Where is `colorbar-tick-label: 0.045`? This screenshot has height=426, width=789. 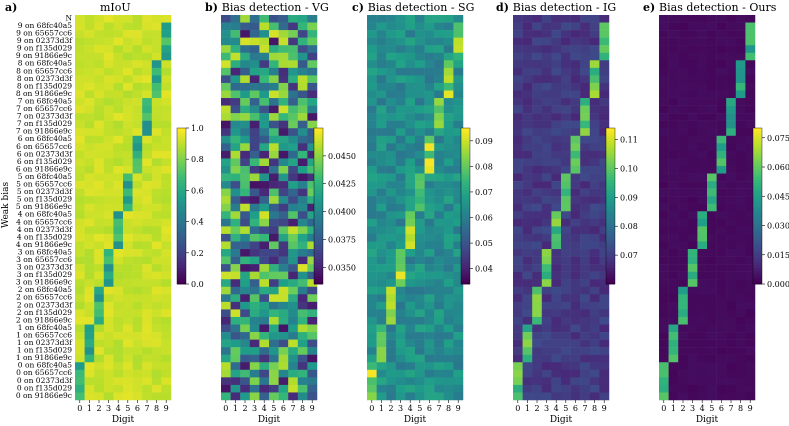 colorbar-tick-label: 0.045 is located at coordinates (778, 196).